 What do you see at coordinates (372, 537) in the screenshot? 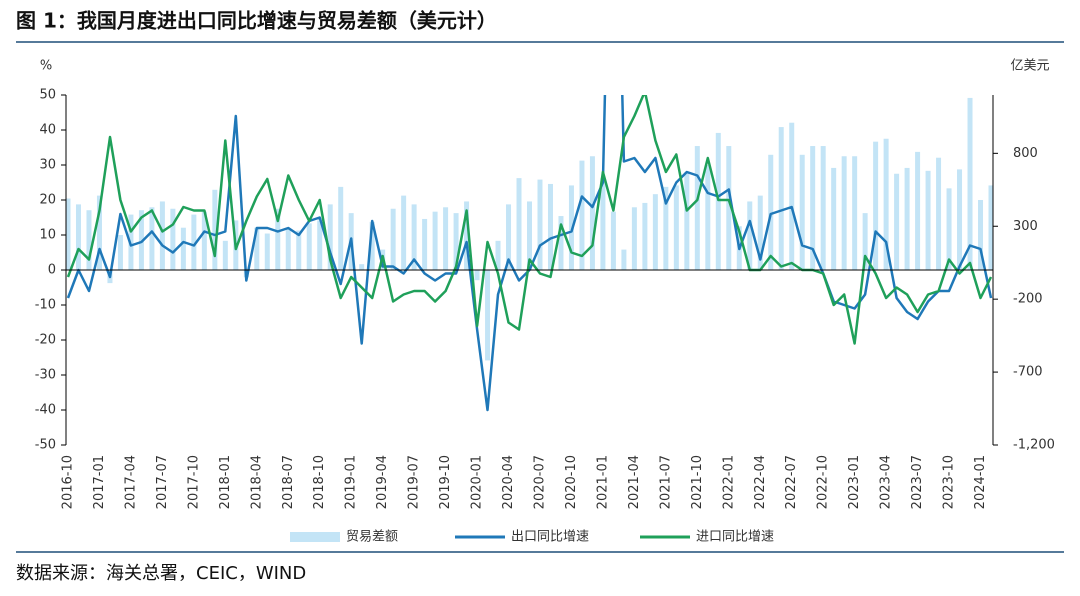
I see `legend-label: 贸易差额` at bounding box center [372, 537].